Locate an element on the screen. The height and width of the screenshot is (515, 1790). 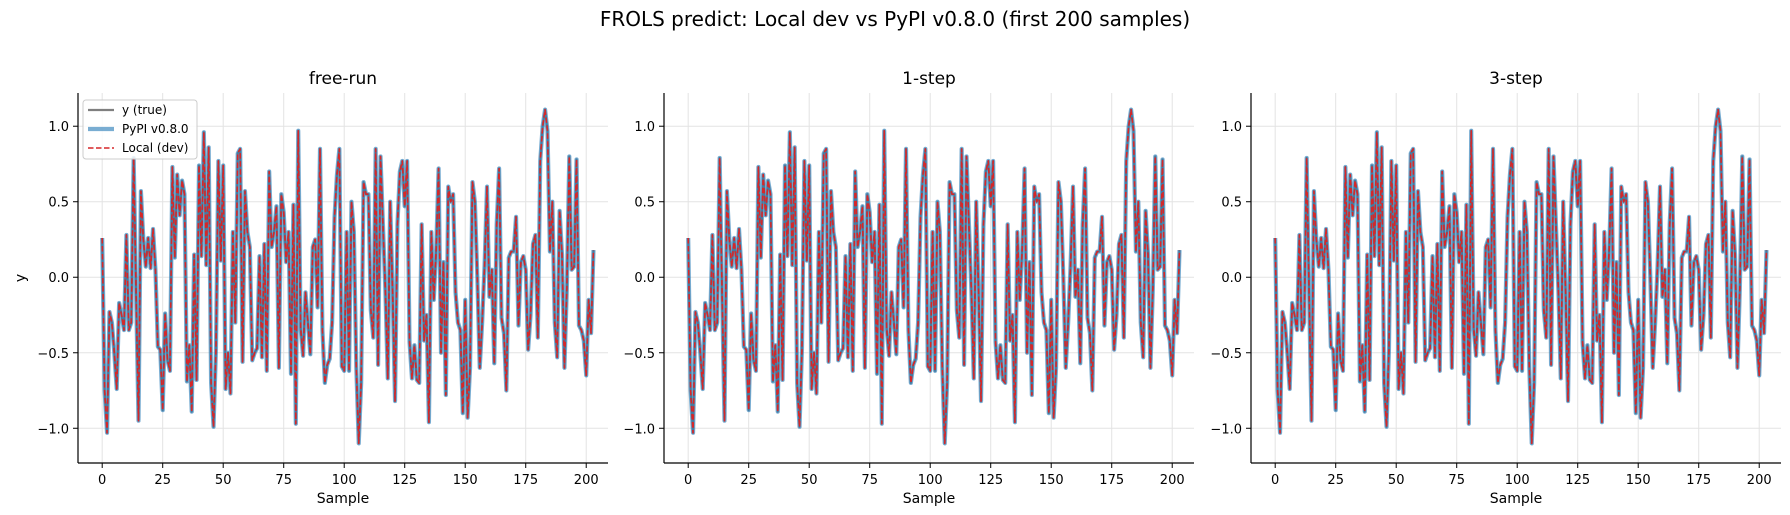
y-axis-label: y is located at coordinates (21, 278).